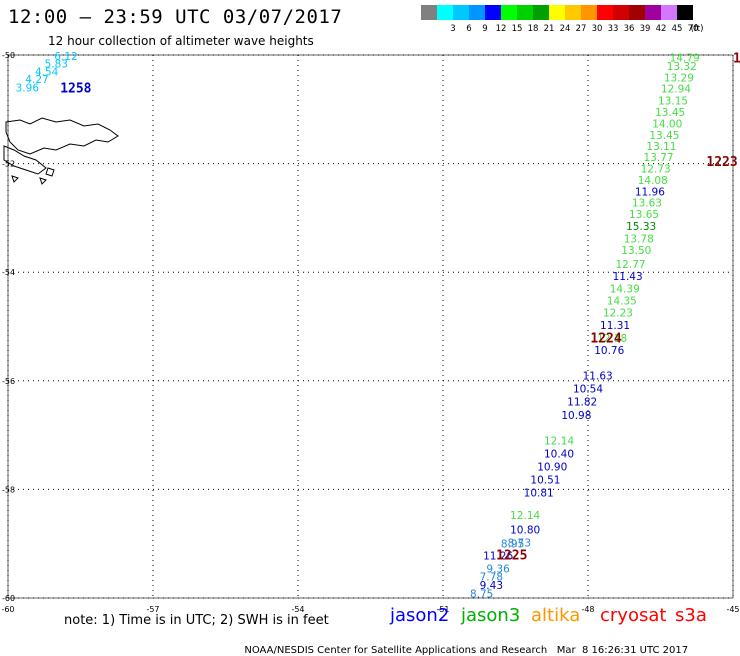 The image size is (740, 656). Describe the element at coordinates (28, 89) in the screenshot. I see `wave-height-label: 3.96` at that location.